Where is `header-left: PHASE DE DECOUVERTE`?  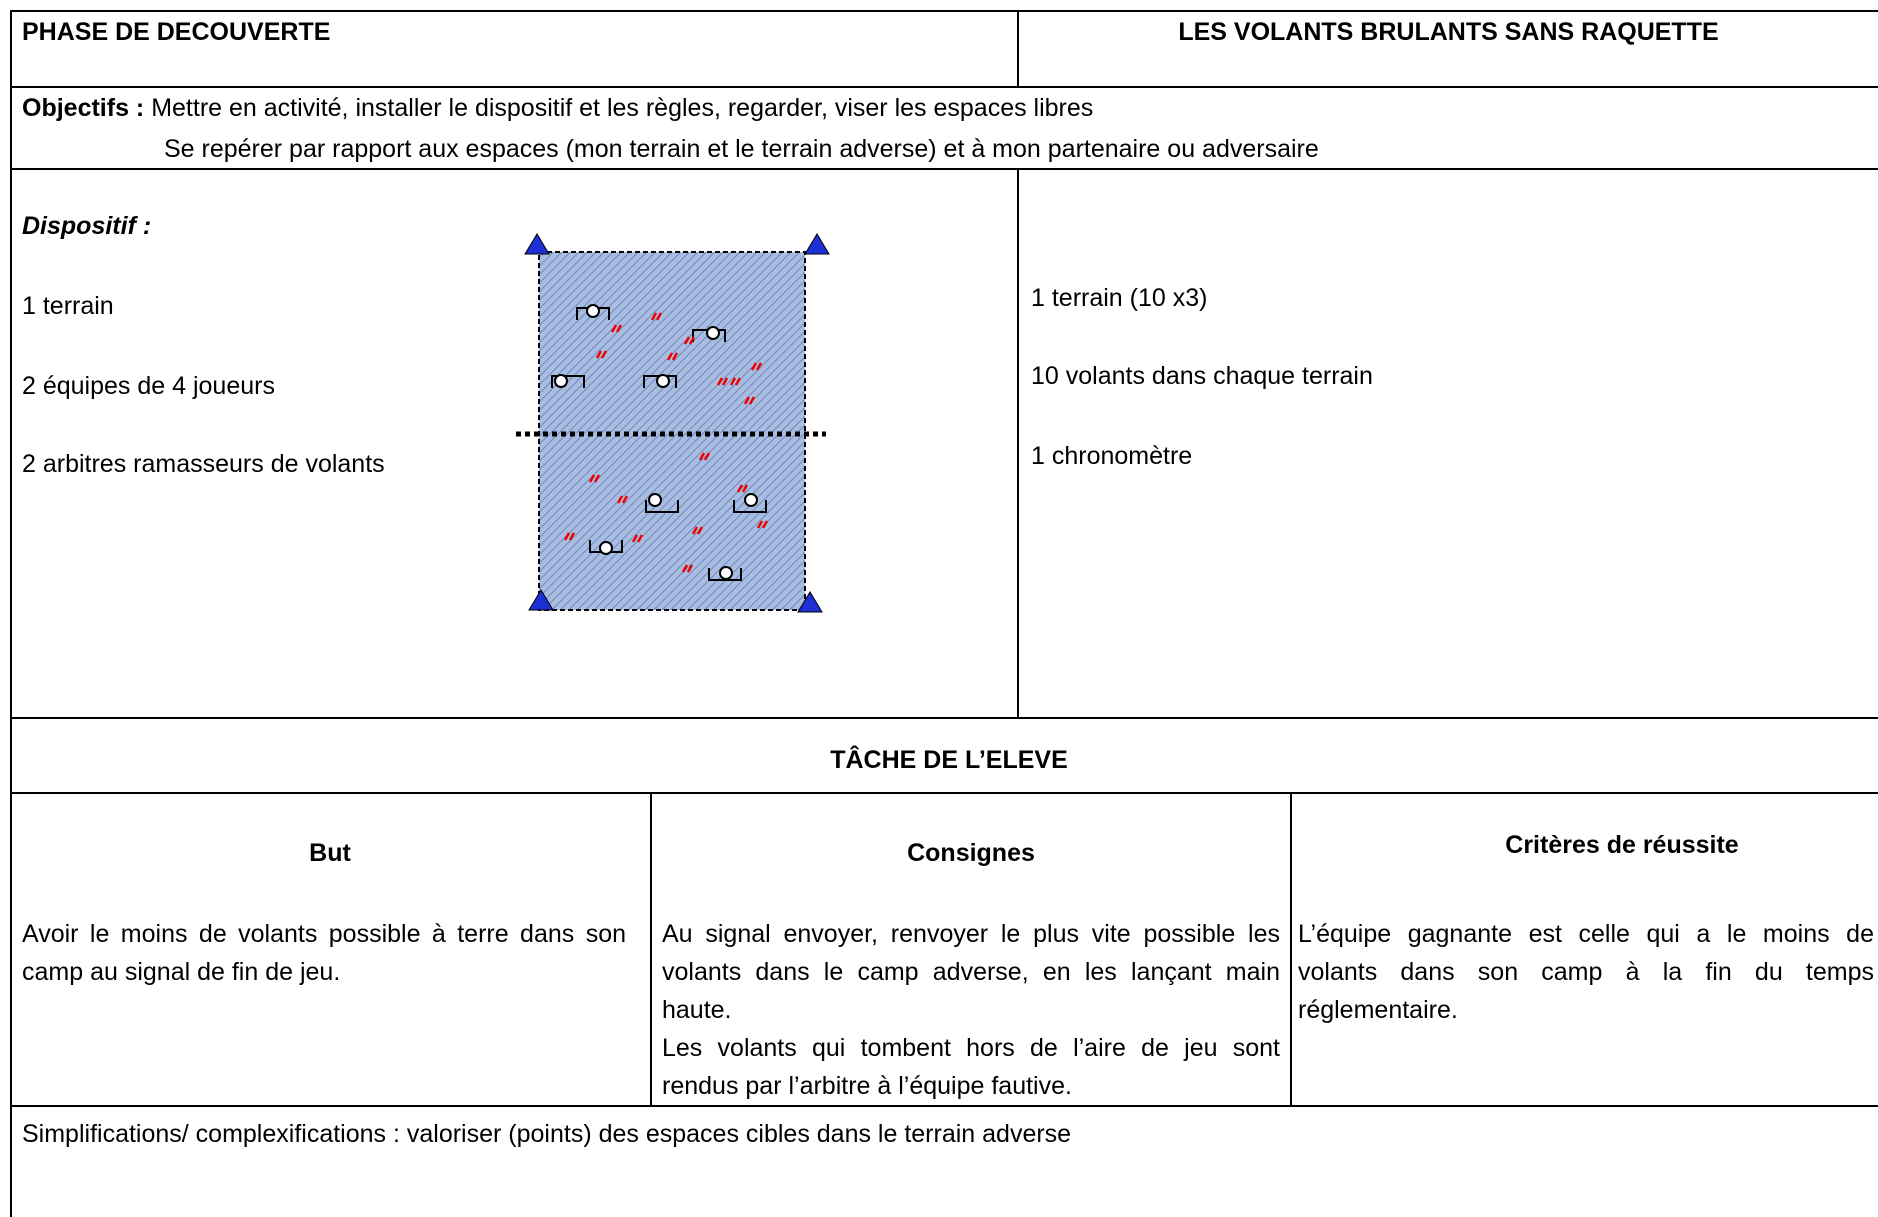
header-left: PHASE DE DECOUVERTE is located at coordinates (176, 32).